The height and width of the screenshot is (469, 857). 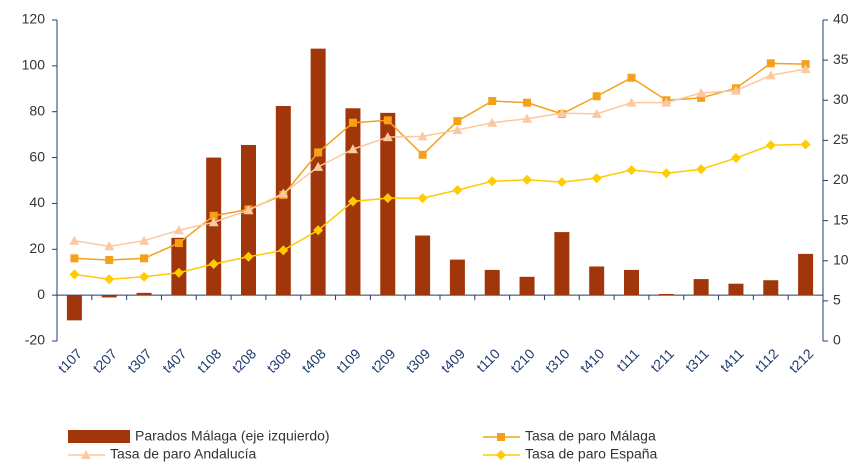 I want to click on y-tick-label: 40, so click(x=37, y=202).